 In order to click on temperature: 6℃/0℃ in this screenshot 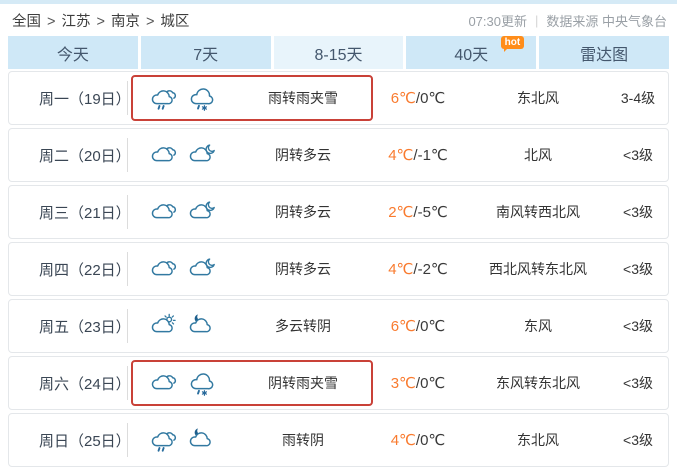, I will do `click(418, 326)`.